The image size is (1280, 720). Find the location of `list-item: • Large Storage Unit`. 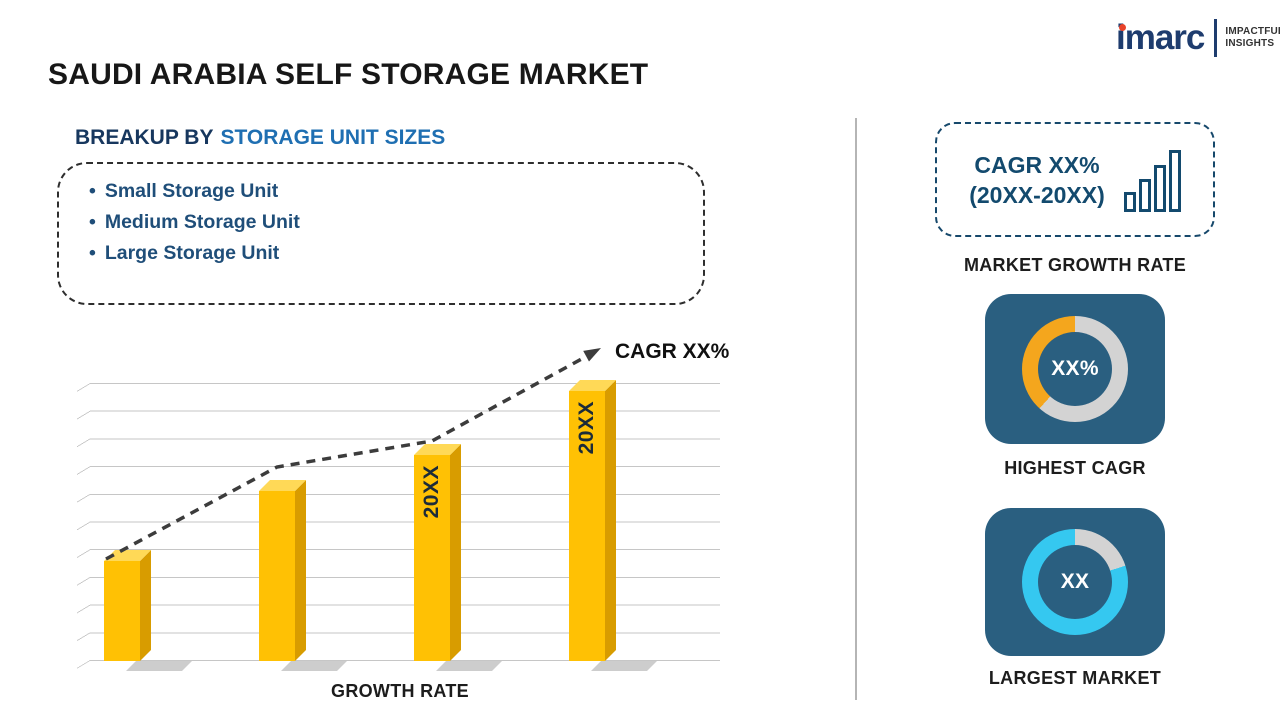

list-item: • Large Storage Unit is located at coordinates (386, 253).